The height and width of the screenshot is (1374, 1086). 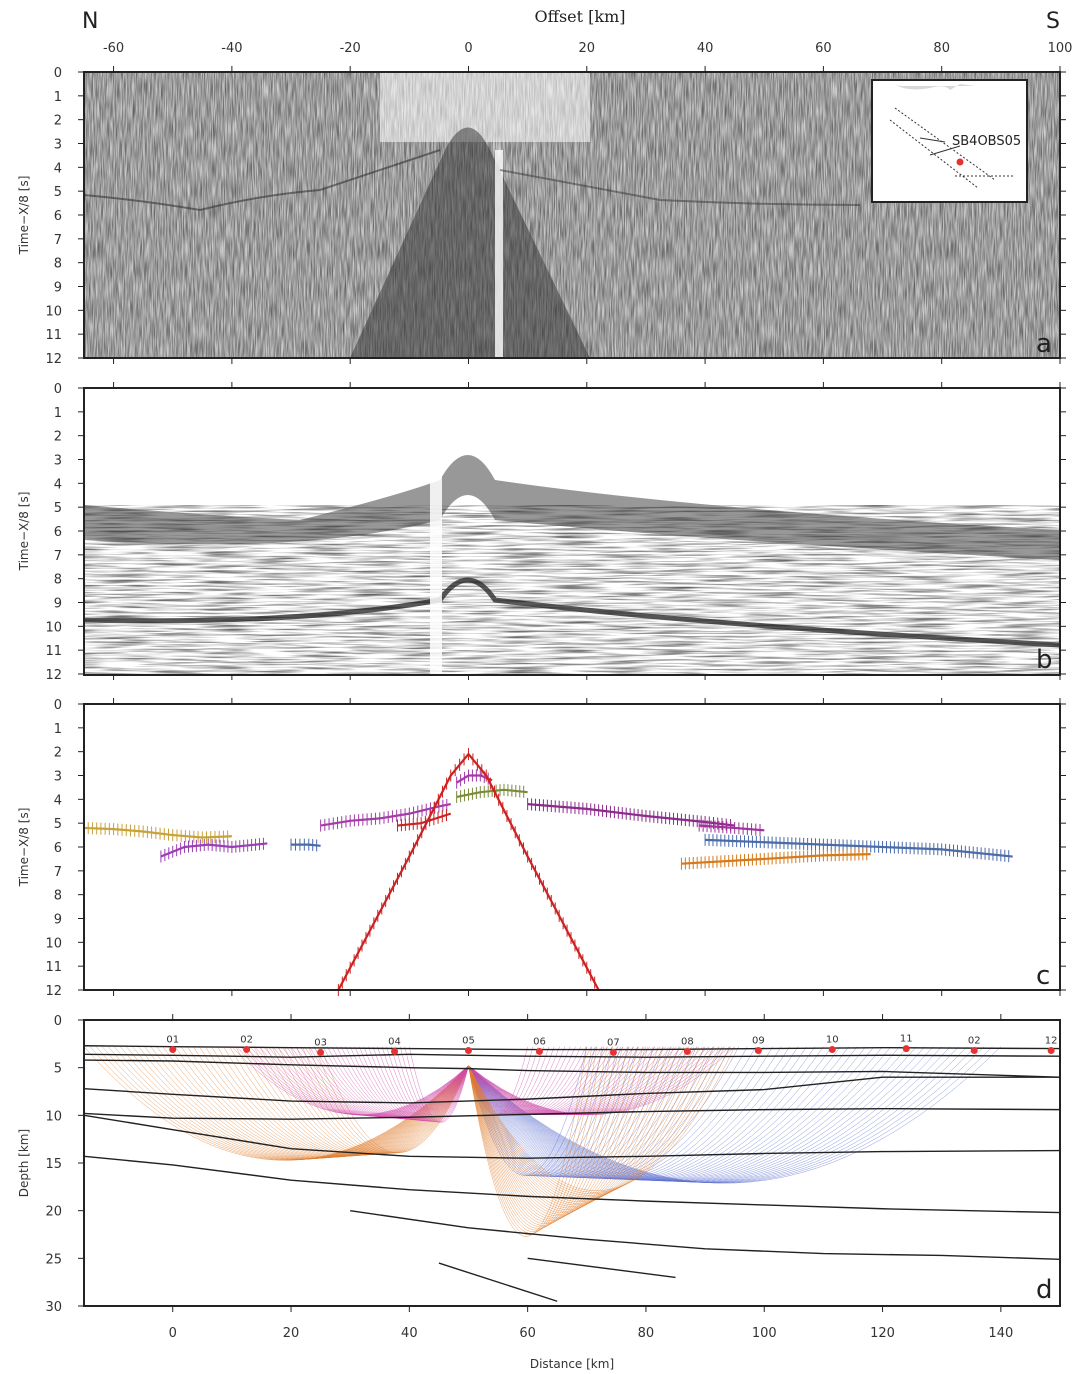 I want to click on panel-d-stations: 01 02 03 04 05 06 07 08 09 10 11 02 12, so click(x=611, y=1045).